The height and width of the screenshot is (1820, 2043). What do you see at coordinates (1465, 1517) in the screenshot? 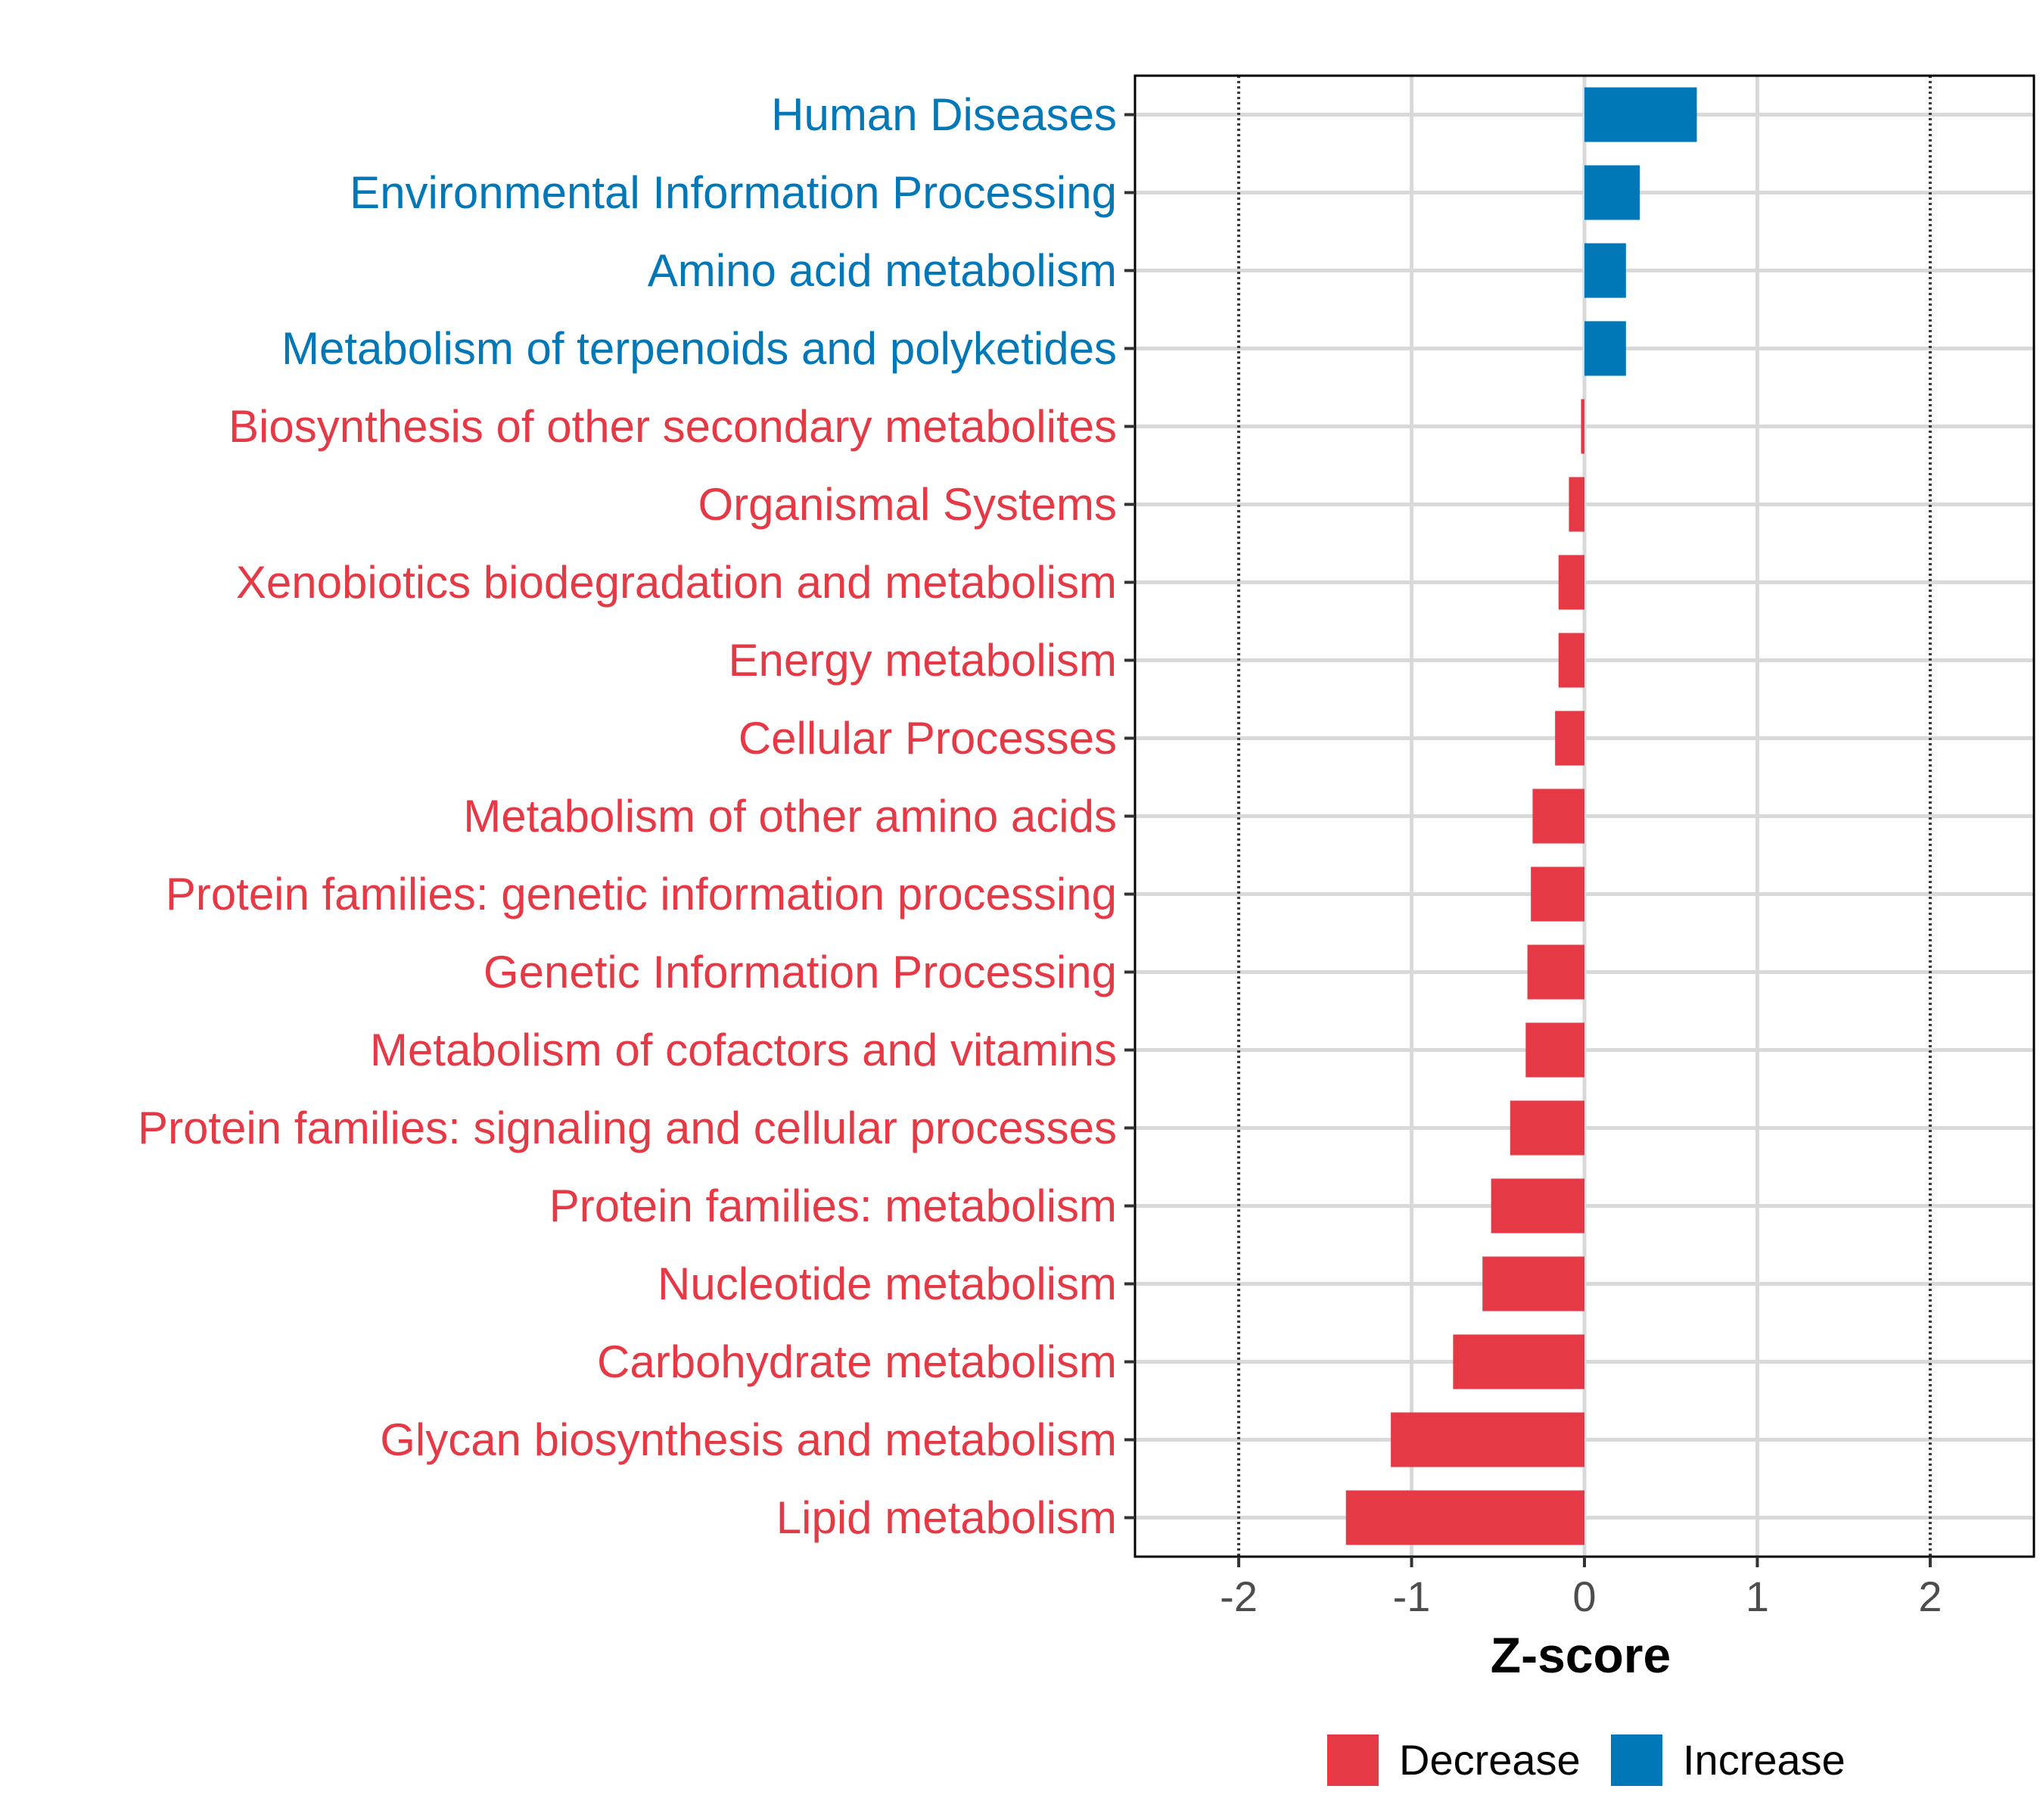
I see `bar-lipid-metabolism` at bounding box center [1465, 1517].